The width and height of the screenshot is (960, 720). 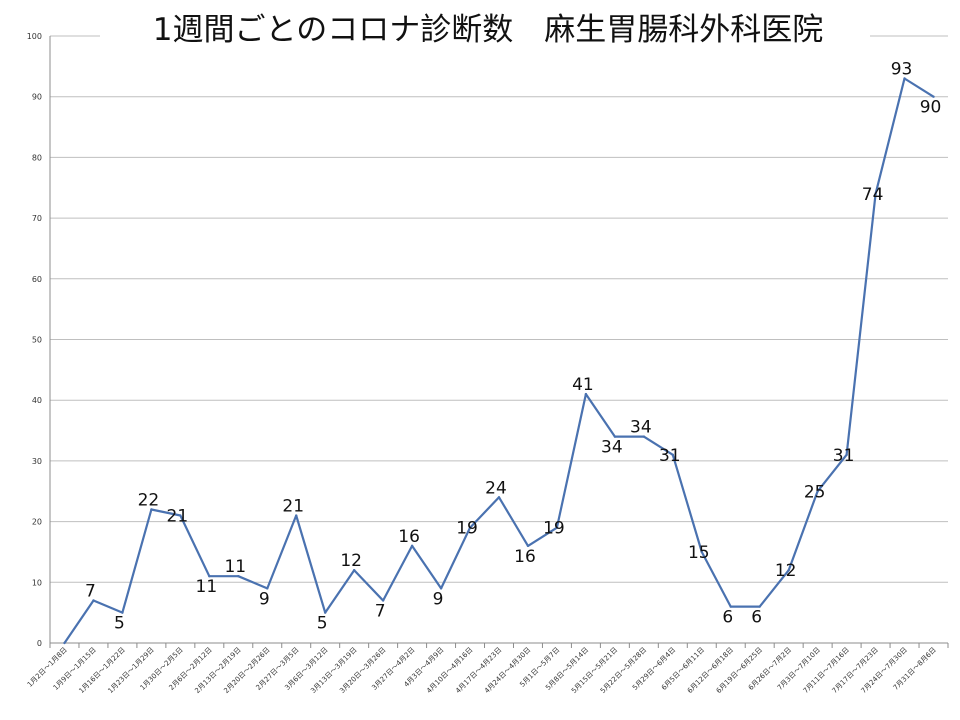 What do you see at coordinates (34, 36) in the screenshot?
I see `y-tick-label: 100` at bounding box center [34, 36].